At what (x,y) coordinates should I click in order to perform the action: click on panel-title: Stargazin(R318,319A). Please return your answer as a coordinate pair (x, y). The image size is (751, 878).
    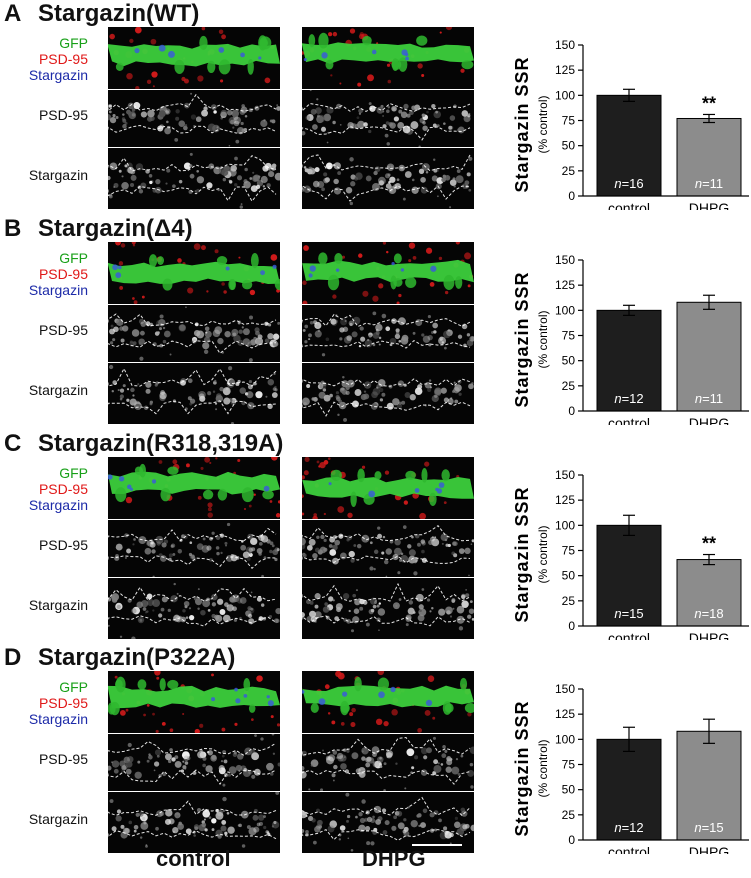
    Looking at the image, I should click on (161, 443).